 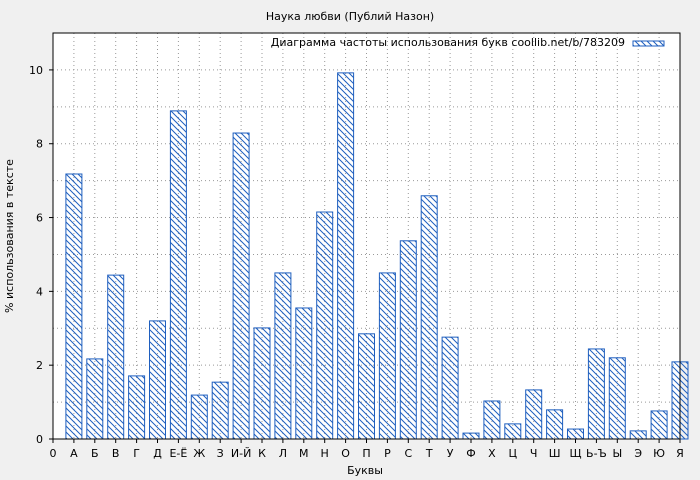 What do you see at coordinates (39, 365) in the screenshot?
I see `y-tick-label: 2` at bounding box center [39, 365].